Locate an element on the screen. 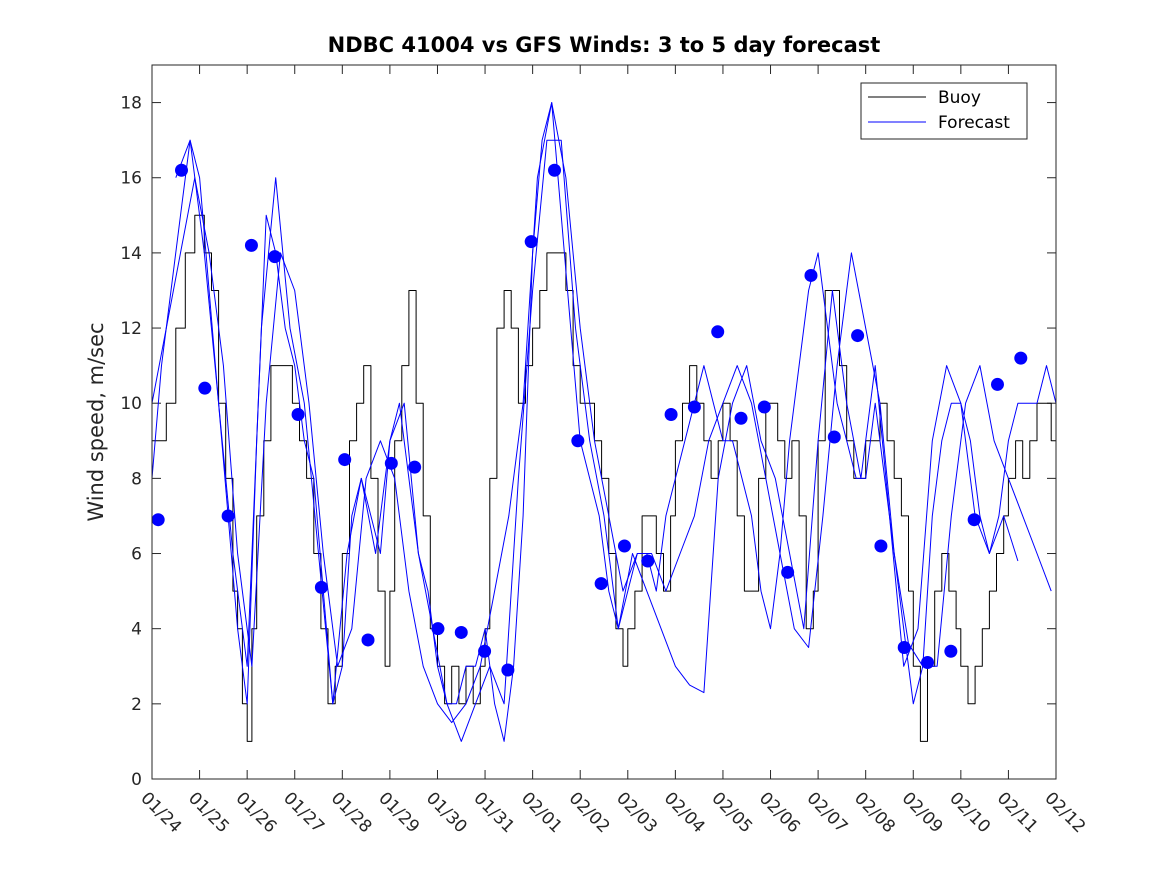  y-tick-label: 0 is located at coordinates (136, 780).